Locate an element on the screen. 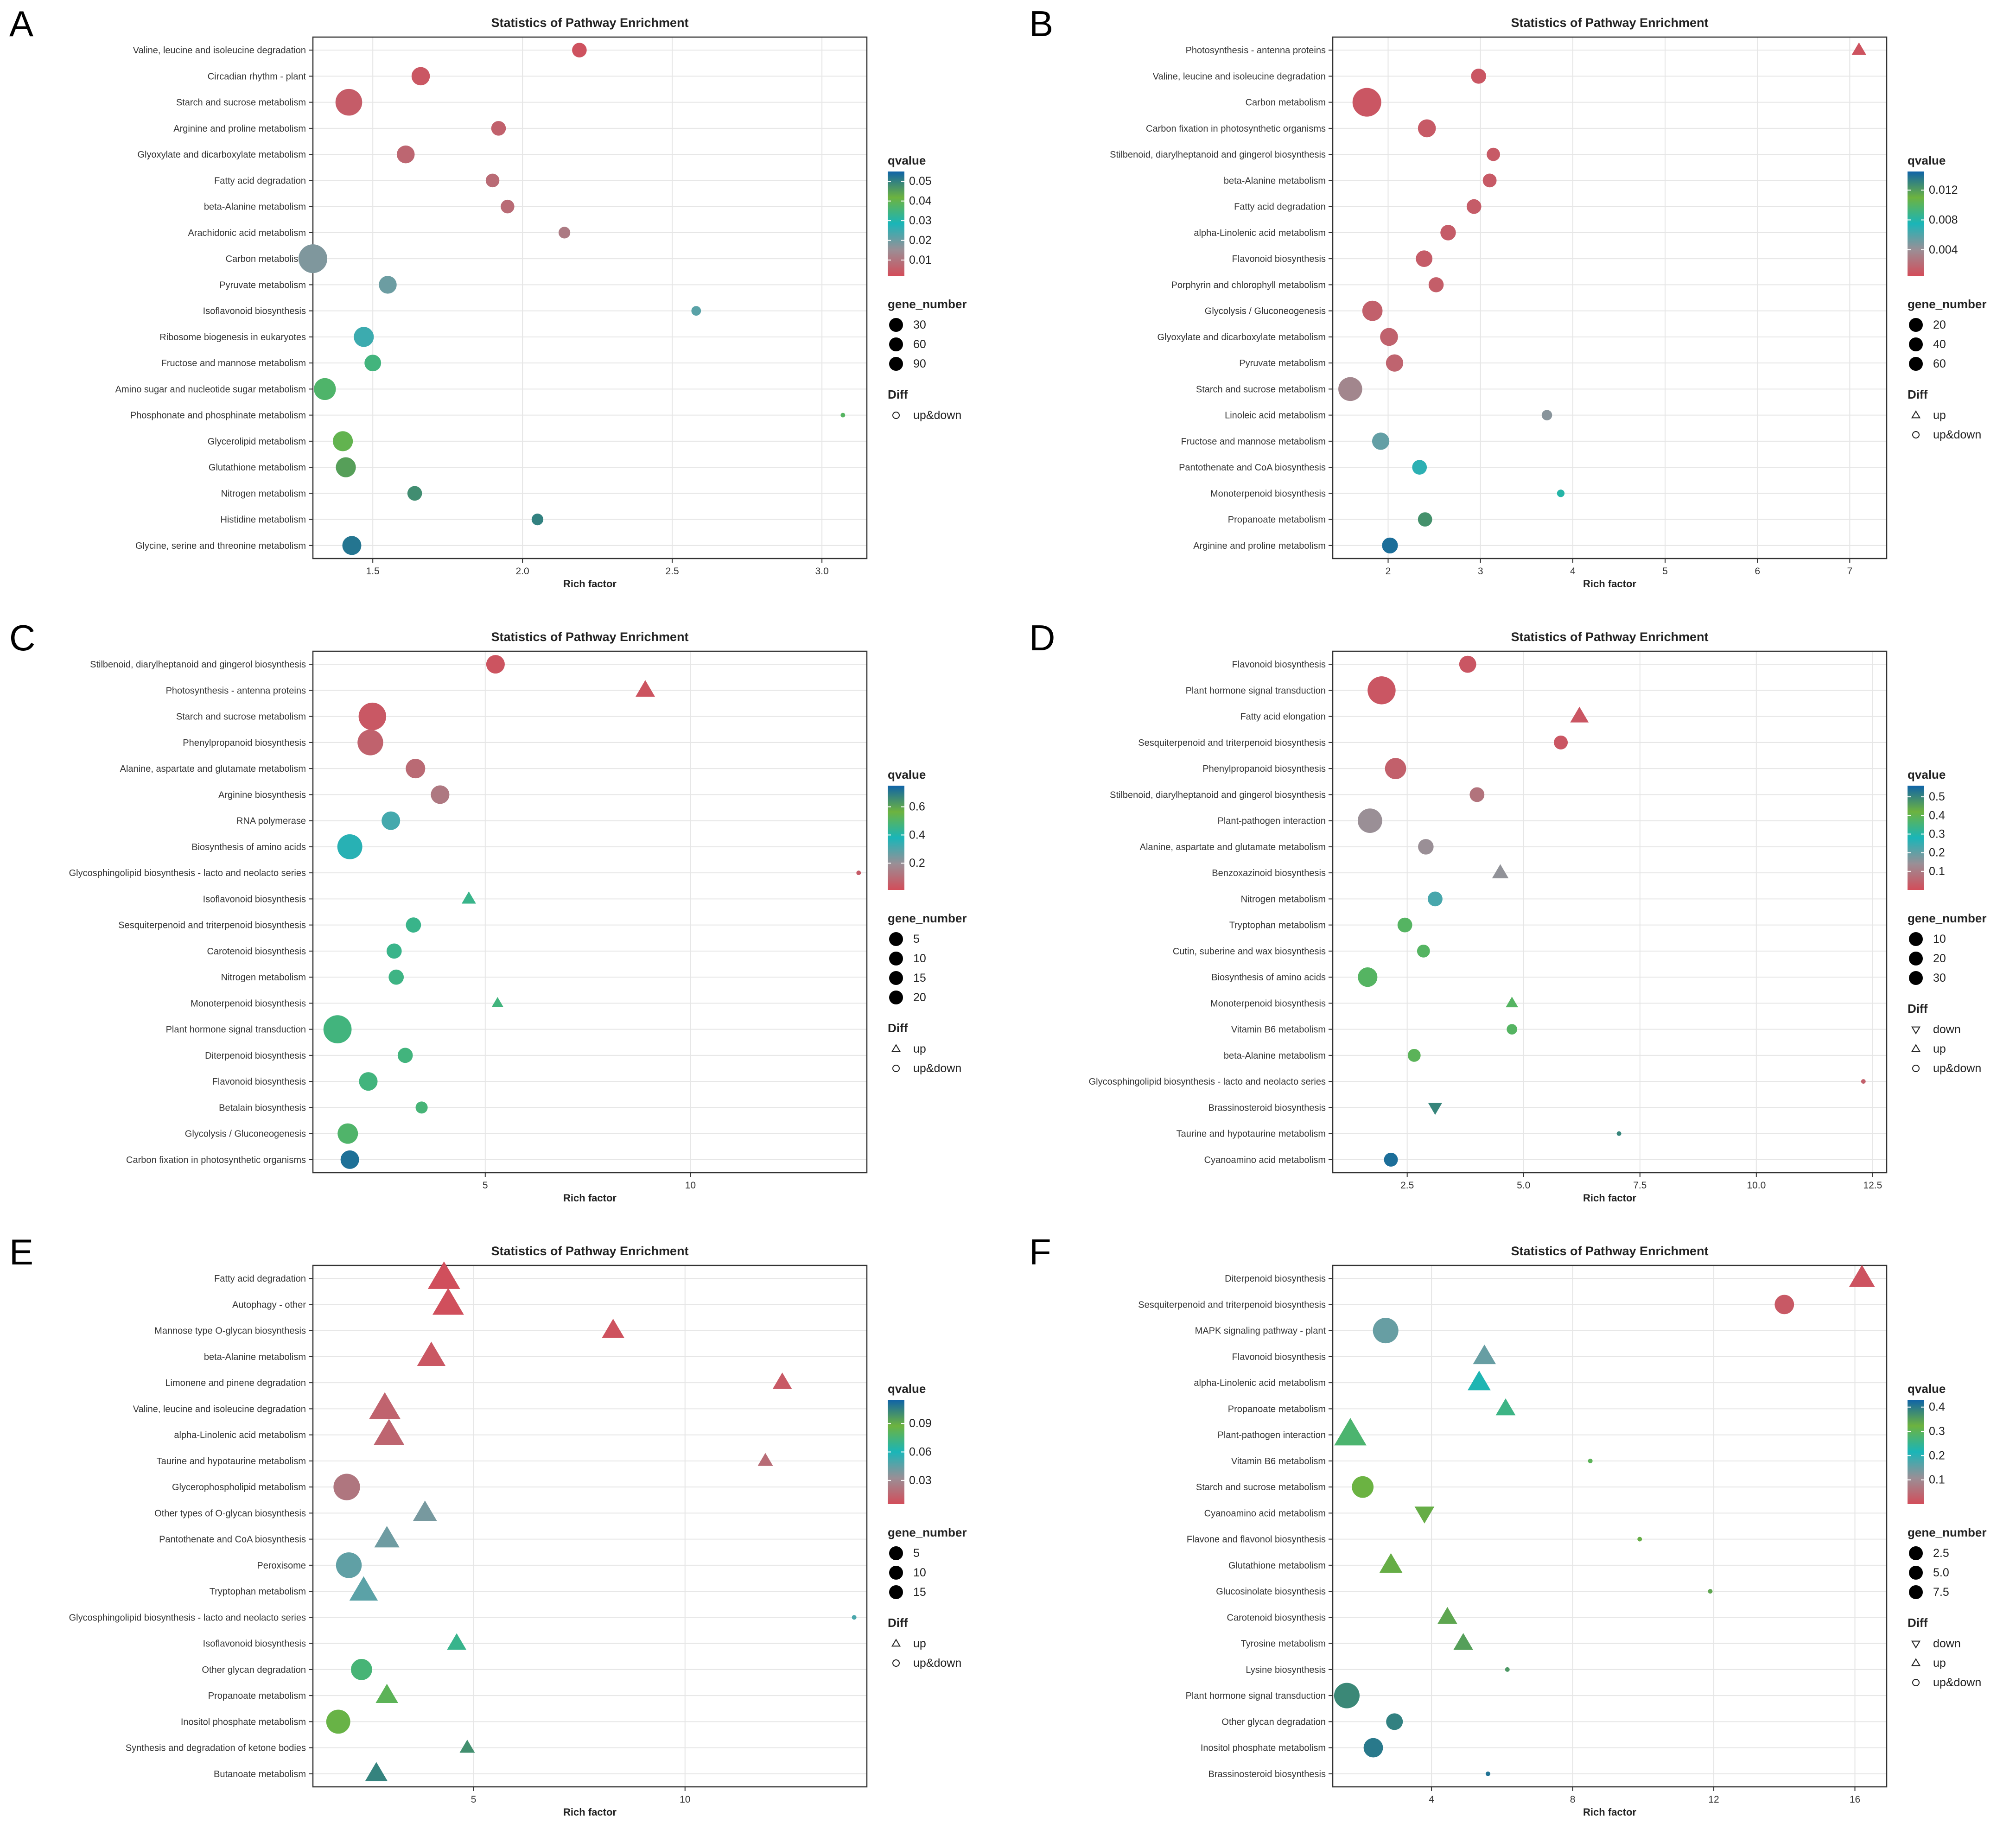 The width and height of the screenshot is (2016, 1823). gridlines is located at coordinates (1610, 1526).